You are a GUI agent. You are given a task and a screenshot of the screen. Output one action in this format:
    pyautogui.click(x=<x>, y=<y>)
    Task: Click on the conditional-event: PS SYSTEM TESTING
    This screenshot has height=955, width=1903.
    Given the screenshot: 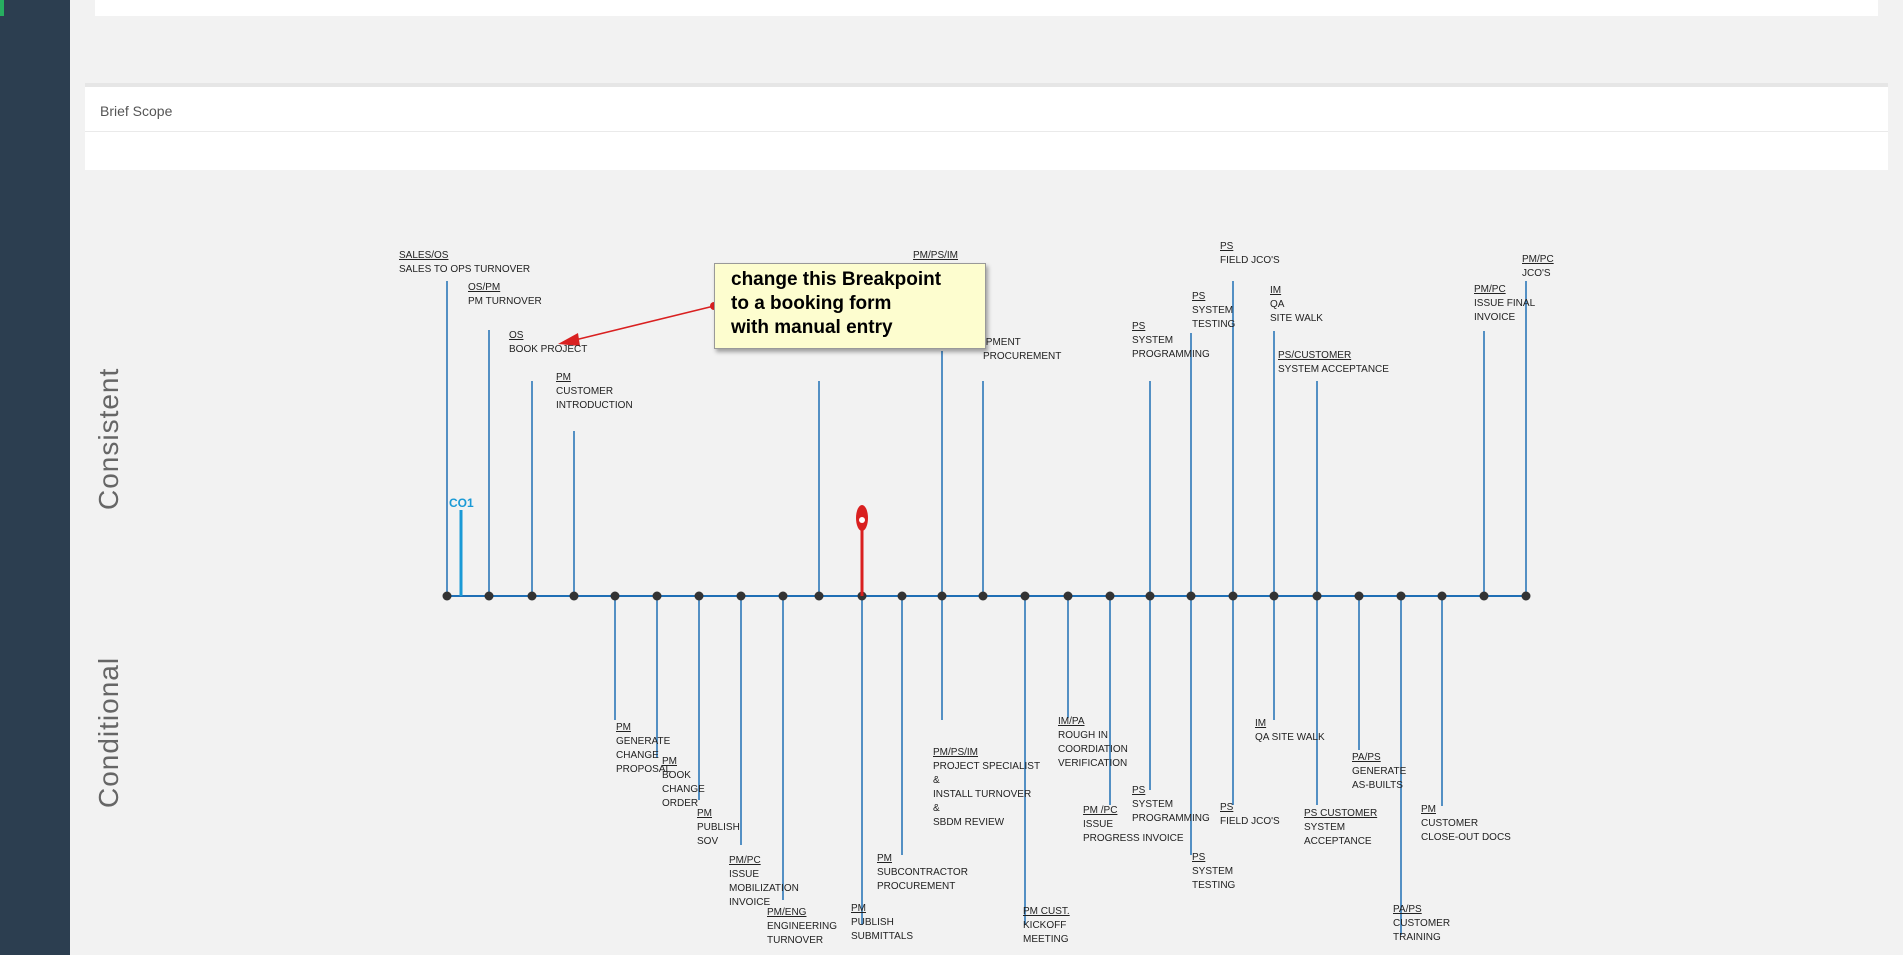 What is the action you would take?
    pyautogui.click(x=1213, y=872)
    